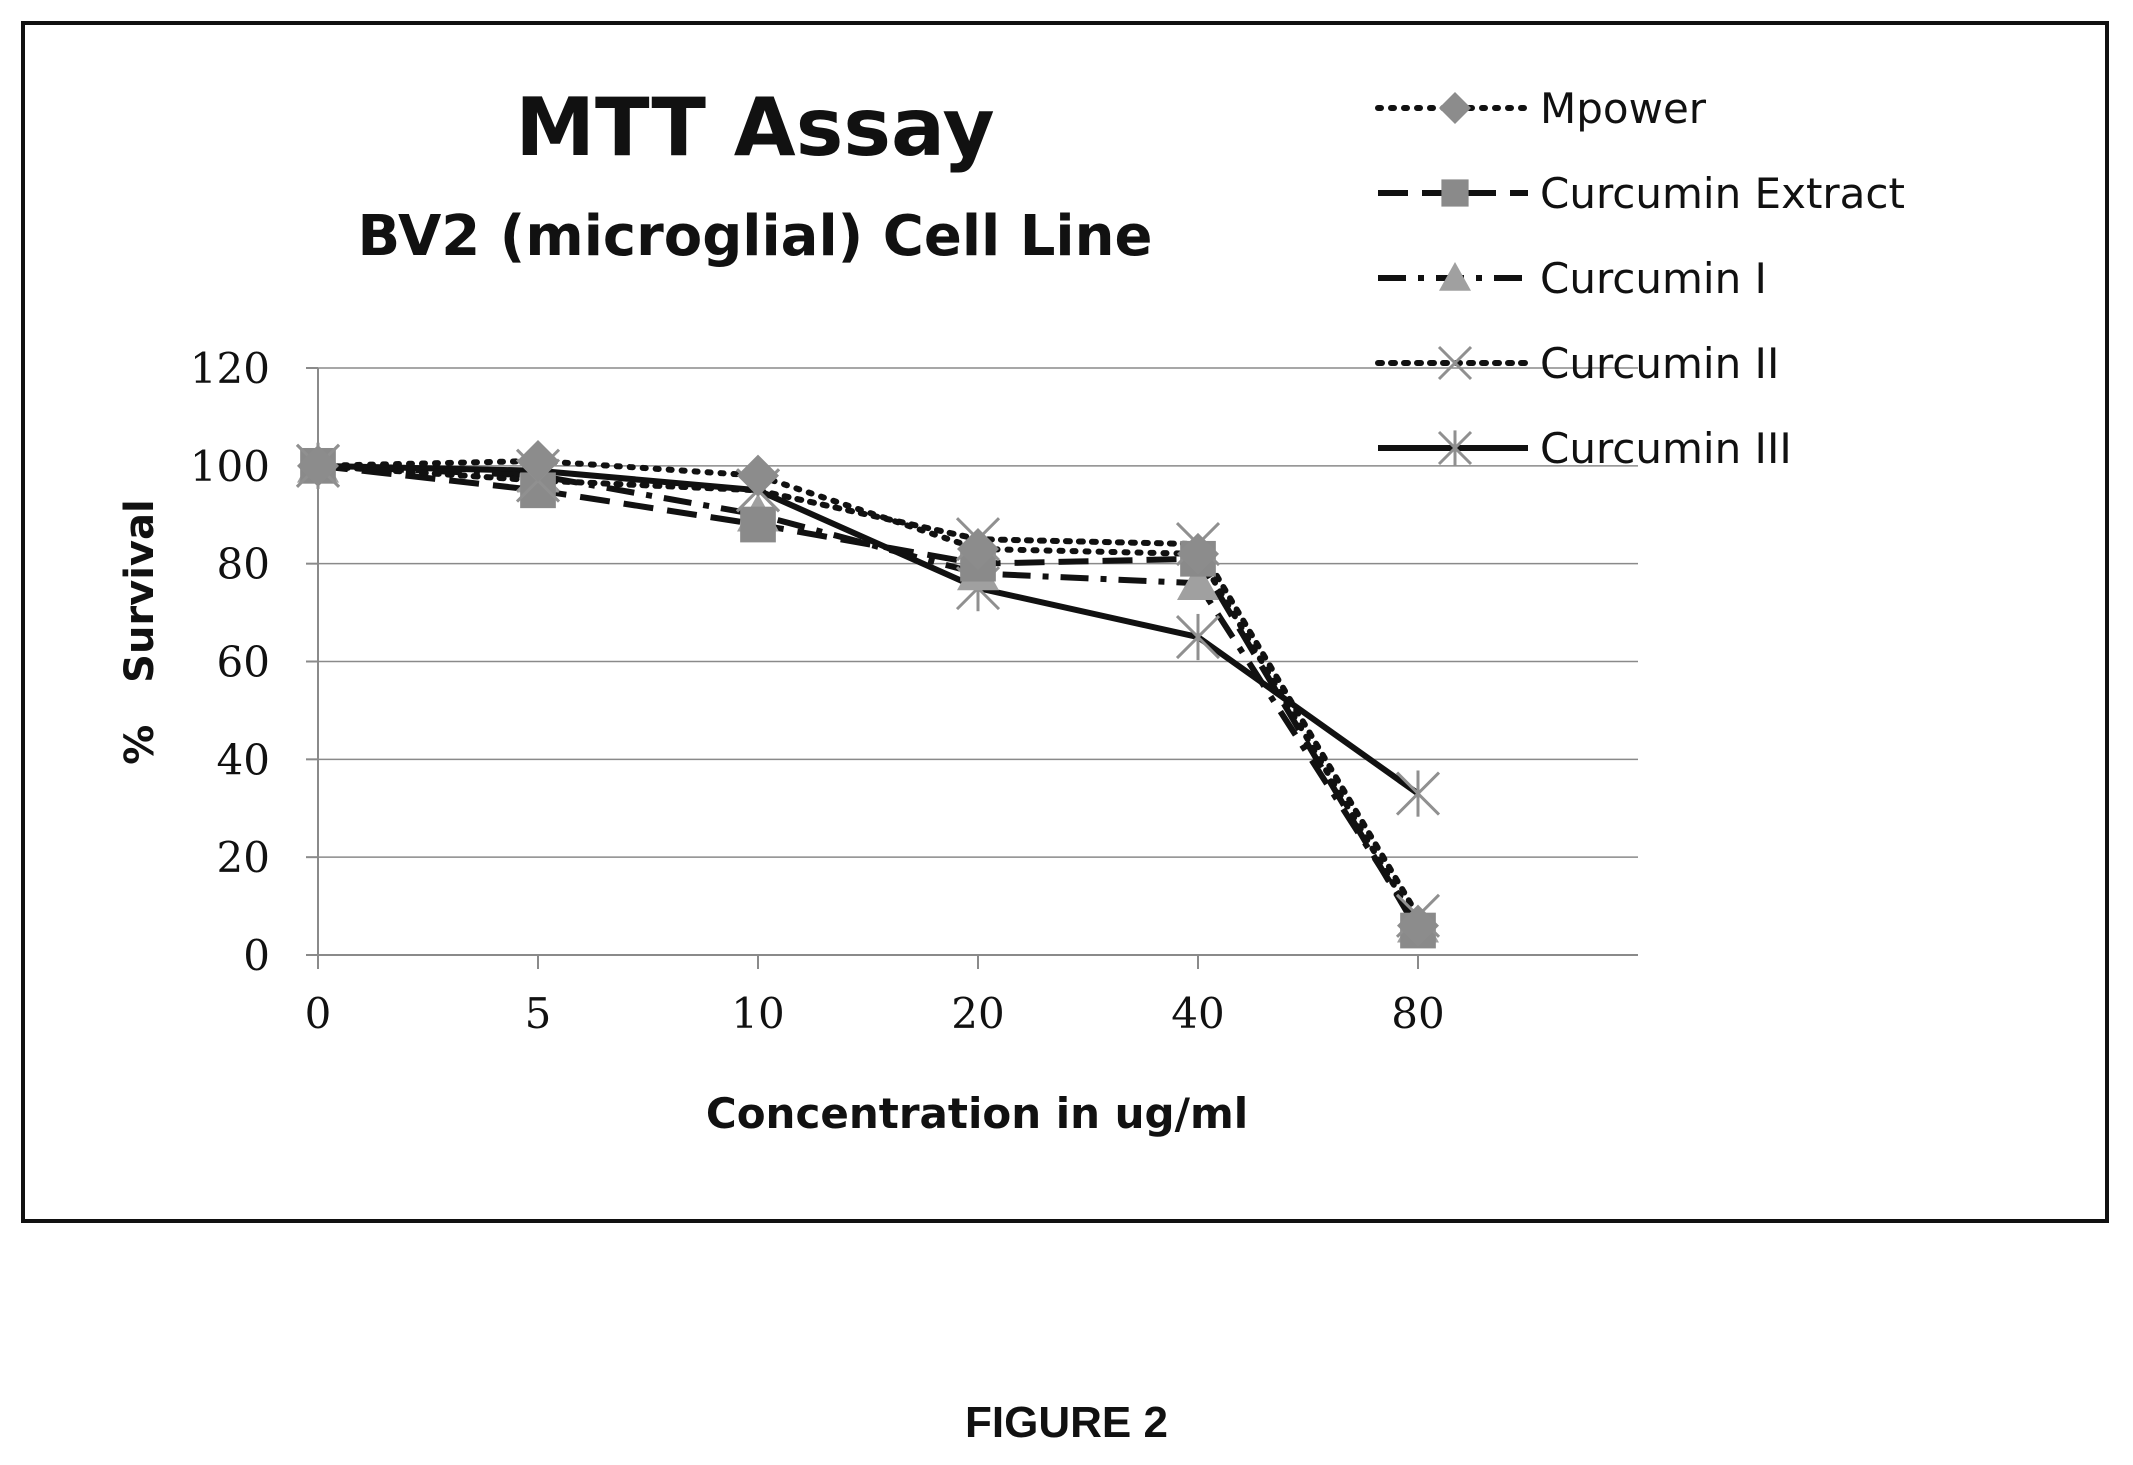 This screenshot has height=1465, width=2133. What do you see at coordinates (977, 1013) in the screenshot?
I see `x-tick-label: 20` at bounding box center [977, 1013].